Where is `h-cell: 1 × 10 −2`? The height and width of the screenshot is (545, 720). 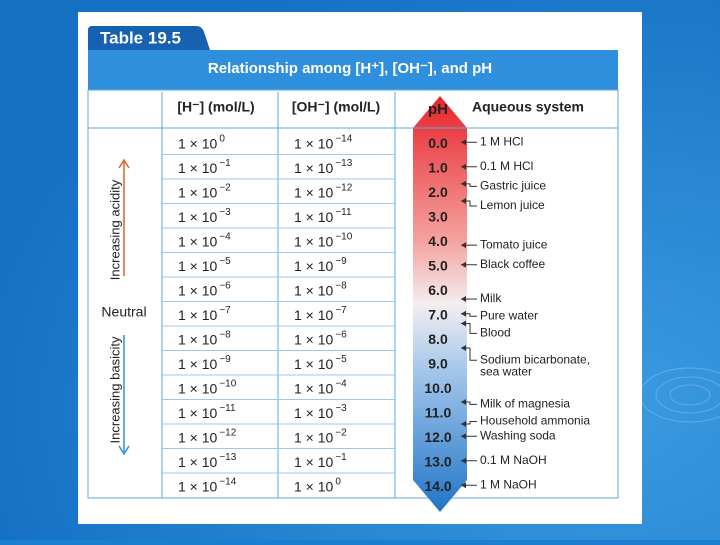 h-cell: 1 × 10 −2 is located at coordinates (204, 191).